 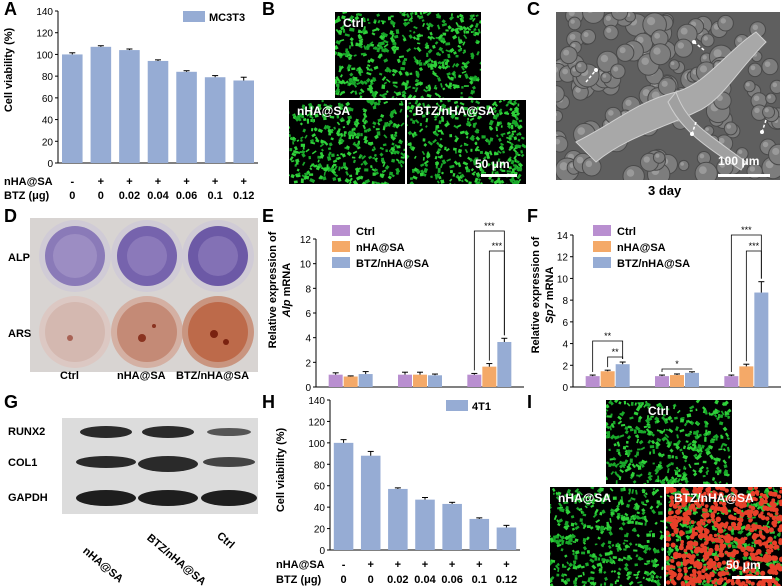 I want to click on arrow-head, so click(x=762, y=132).